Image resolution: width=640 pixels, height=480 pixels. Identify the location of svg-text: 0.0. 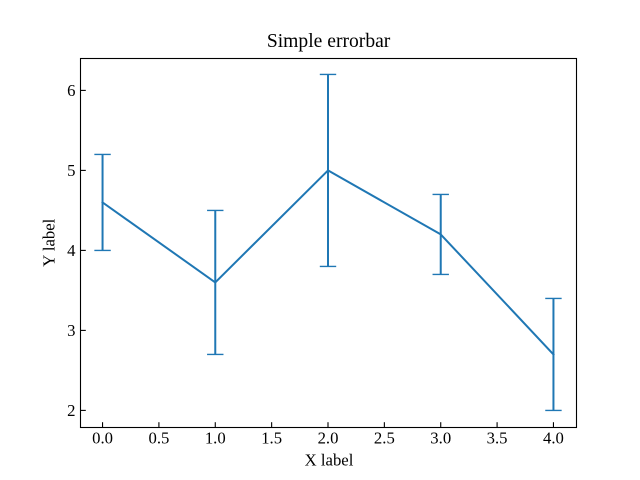
(102, 438).